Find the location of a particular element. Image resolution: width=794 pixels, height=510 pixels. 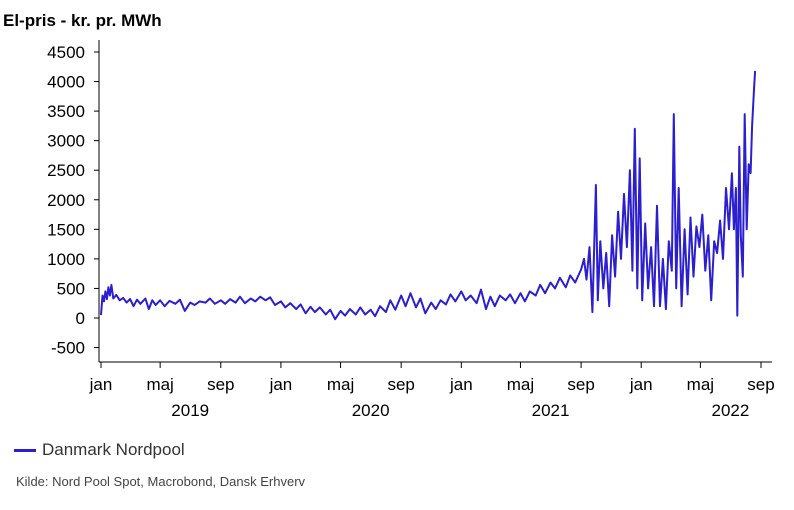

y-tick-label: 1000 is located at coordinates (66, 259).